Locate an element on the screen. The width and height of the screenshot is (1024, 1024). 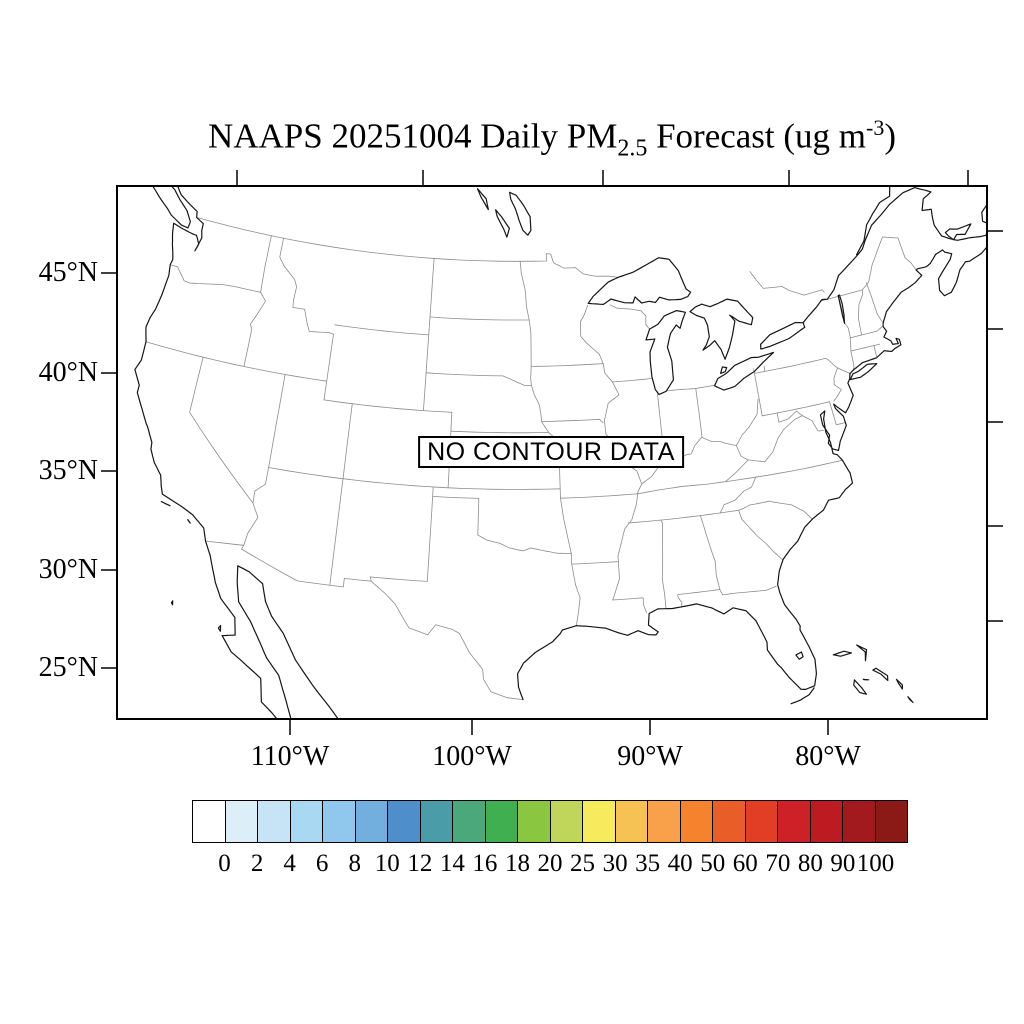
colorbar-tick-label: 20 is located at coordinates (550, 863).